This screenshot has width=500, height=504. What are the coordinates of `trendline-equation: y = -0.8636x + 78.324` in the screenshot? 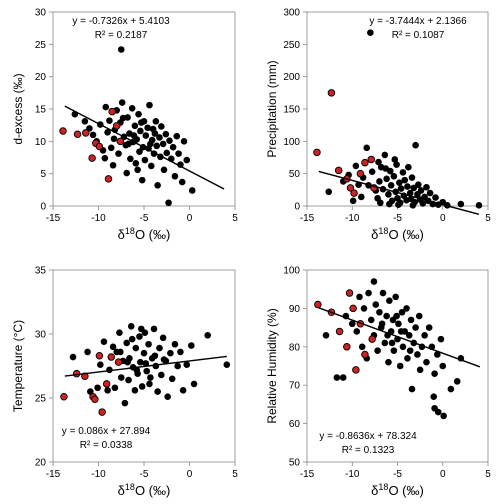 It's located at (368, 436).